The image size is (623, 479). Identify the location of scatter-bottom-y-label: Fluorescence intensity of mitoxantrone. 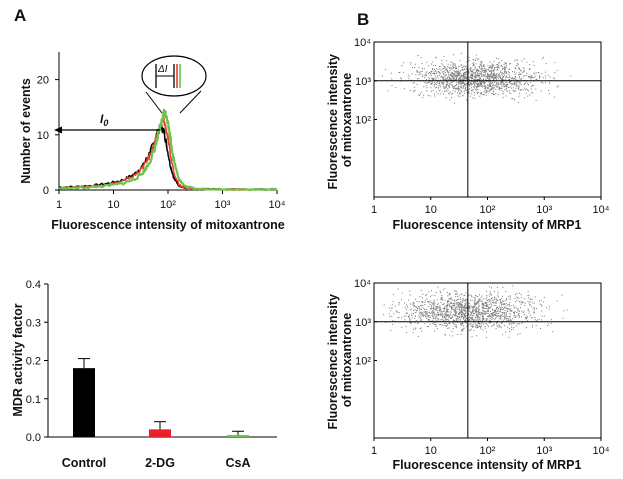
(340, 360).